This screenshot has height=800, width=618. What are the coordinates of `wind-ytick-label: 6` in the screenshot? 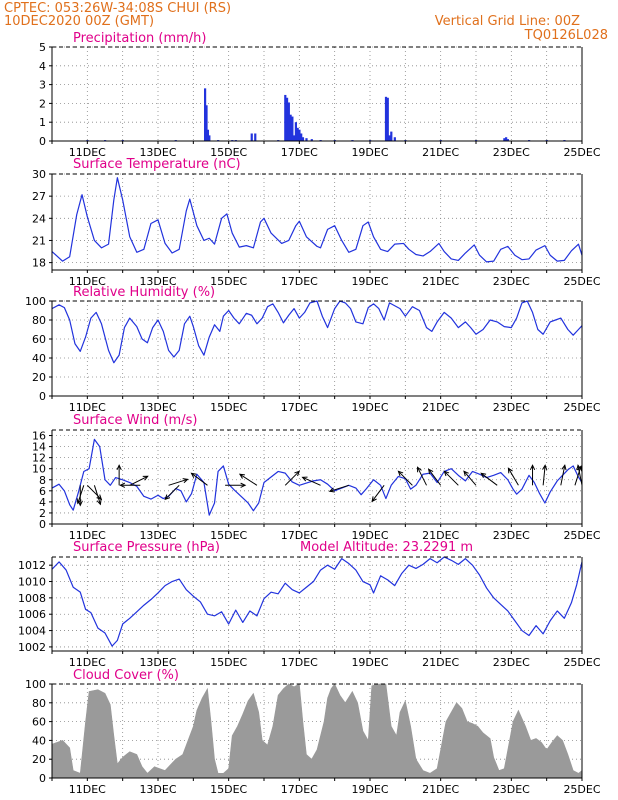 It's located at (42, 491).